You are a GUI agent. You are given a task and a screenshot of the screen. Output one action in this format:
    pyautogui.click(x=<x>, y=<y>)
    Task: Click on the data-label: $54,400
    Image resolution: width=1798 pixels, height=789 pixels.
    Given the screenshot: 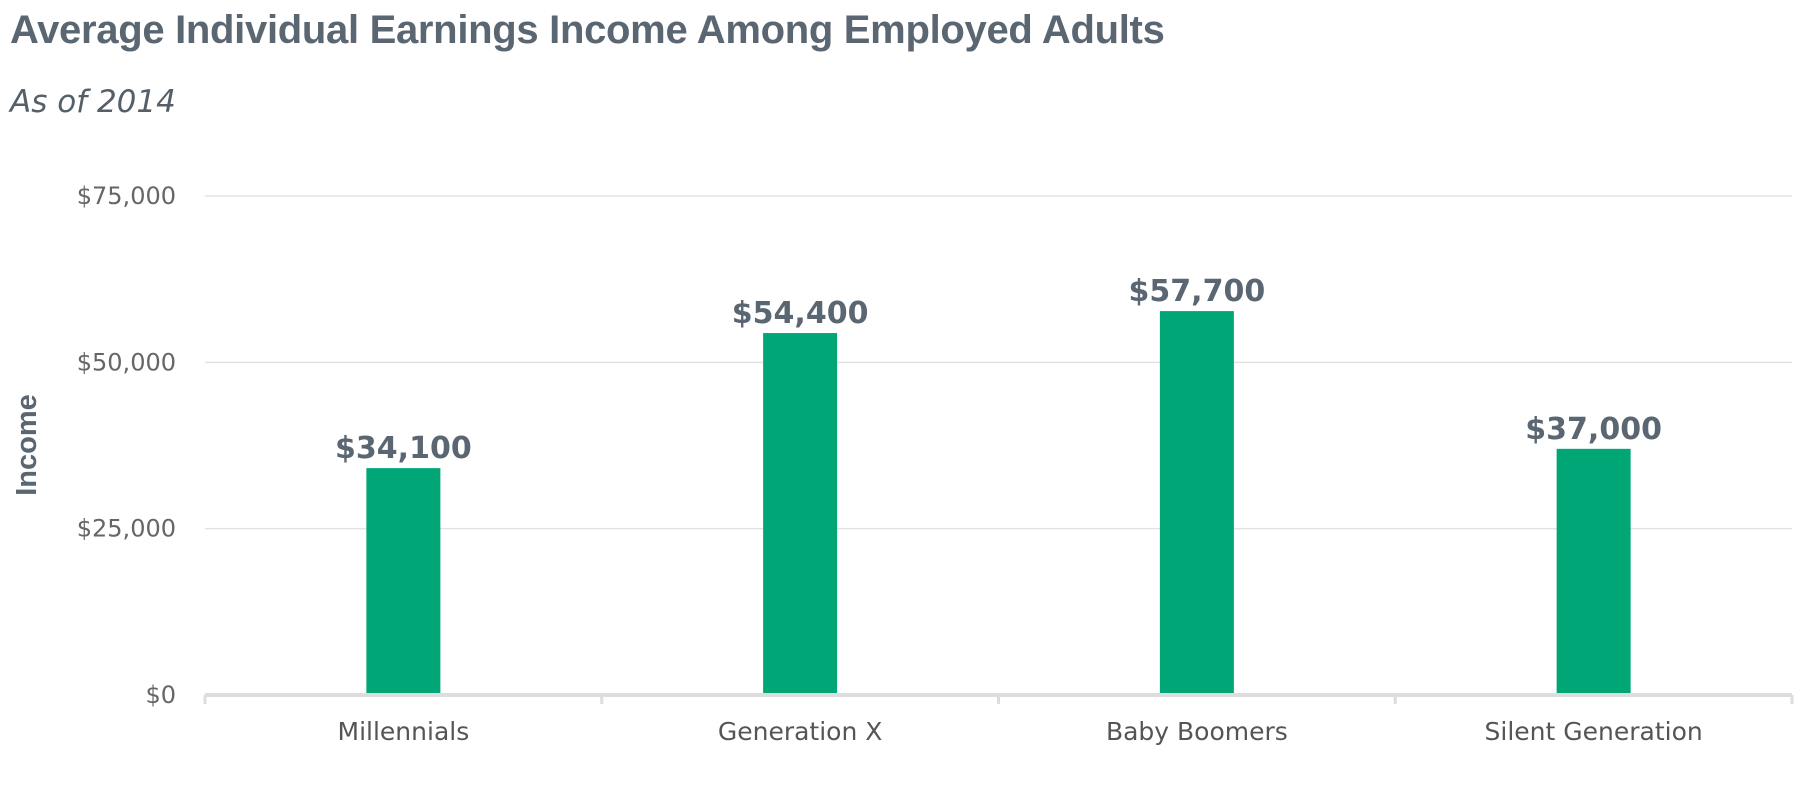 What is the action you would take?
    pyautogui.click(x=800, y=313)
    